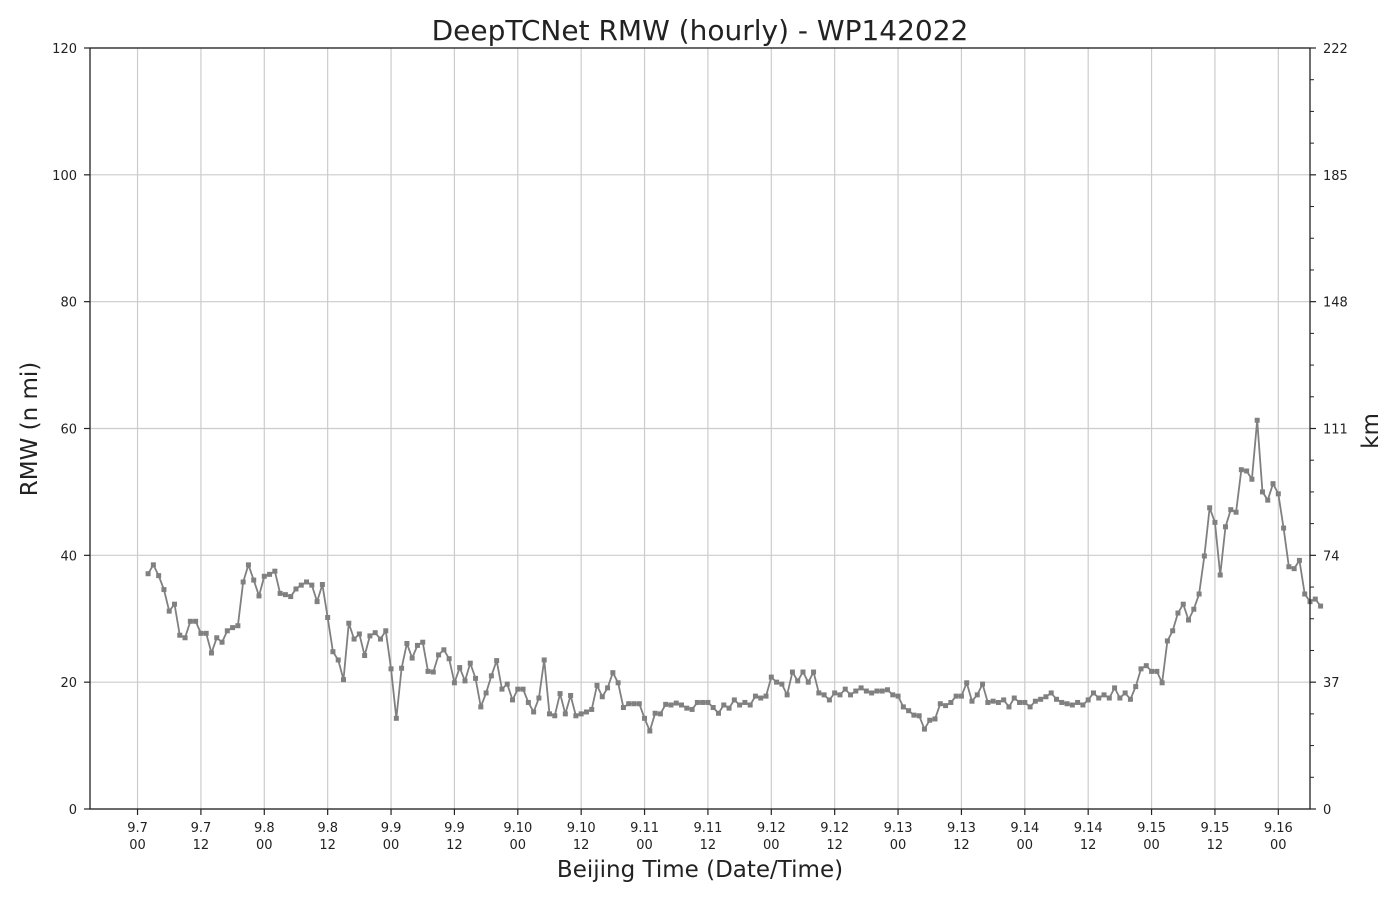 This screenshot has height=900, width=1400. What do you see at coordinates (644, 828) in the screenshot?
I see `x-tick-date-label: 9.11` at bounding box center [644, 828].